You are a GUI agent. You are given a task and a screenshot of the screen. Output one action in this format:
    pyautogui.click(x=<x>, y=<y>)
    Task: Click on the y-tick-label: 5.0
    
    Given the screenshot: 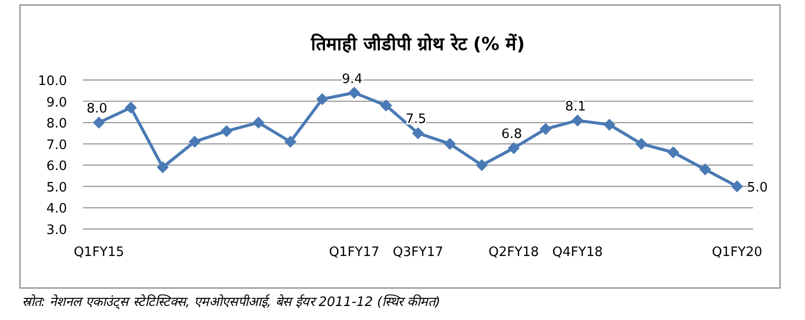 What is the action you would take?
    pyautogui.click(x=56, y=188)
    